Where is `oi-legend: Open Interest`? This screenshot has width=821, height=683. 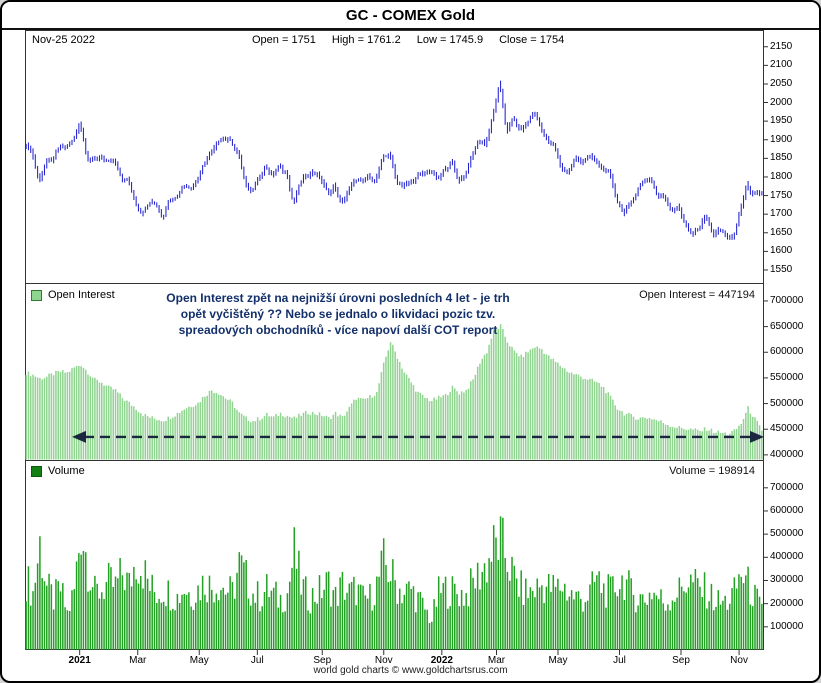 oi-legend: Open Interest is located at coordinates (73, 295).